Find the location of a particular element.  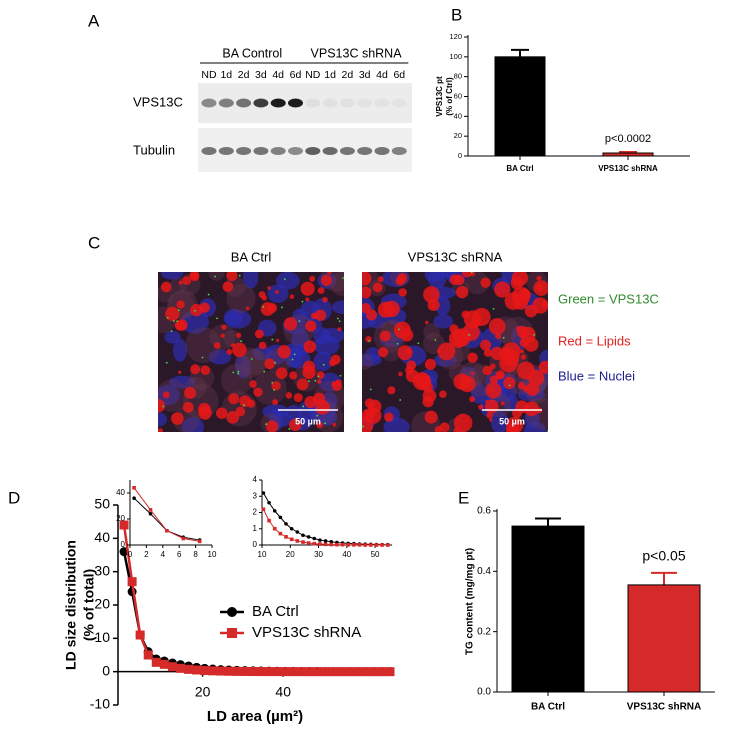

nucleus is located at coordinates (343, 307).